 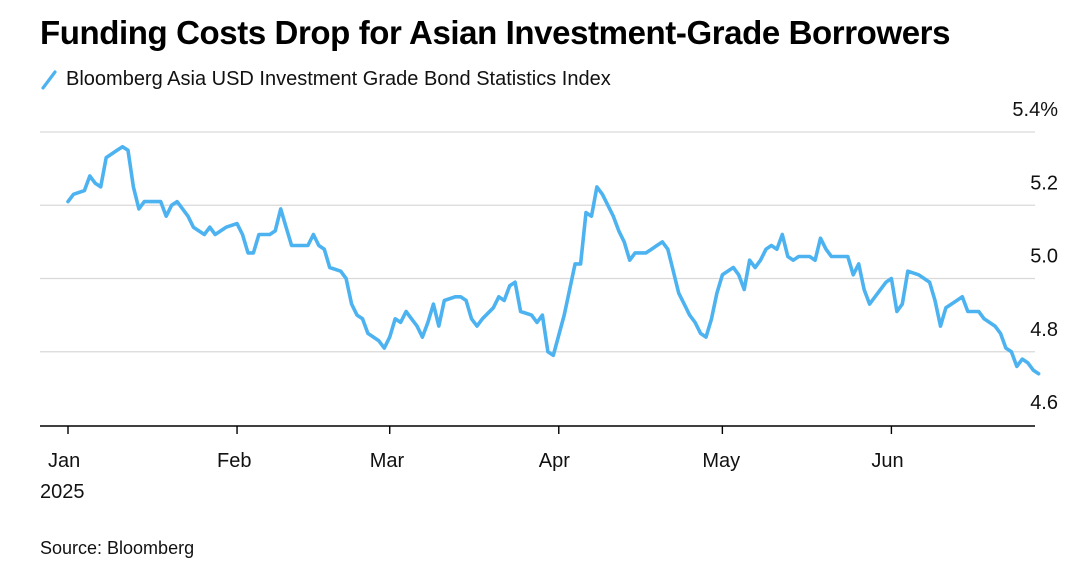 I want to click on legend-series-swatch, so click(x=49, y=79).